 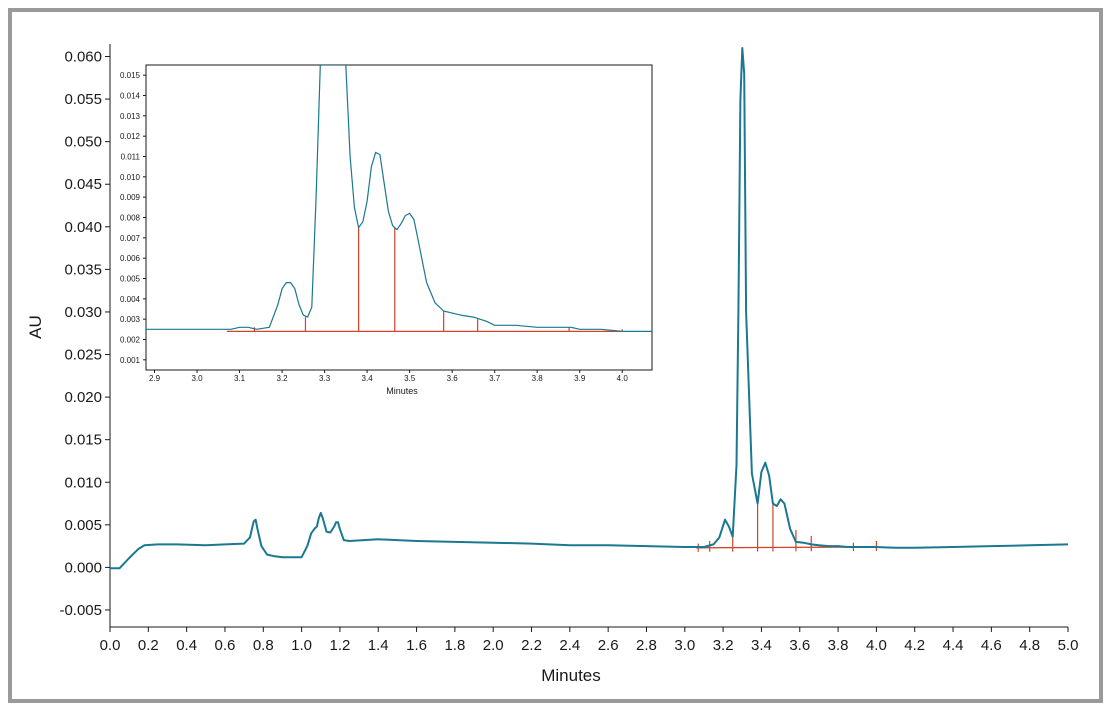 What do you see at coordinates (130, 238) in the screenshot?
I see `inset-y-tick-label: 0.007` at bounding box center [130, 238].